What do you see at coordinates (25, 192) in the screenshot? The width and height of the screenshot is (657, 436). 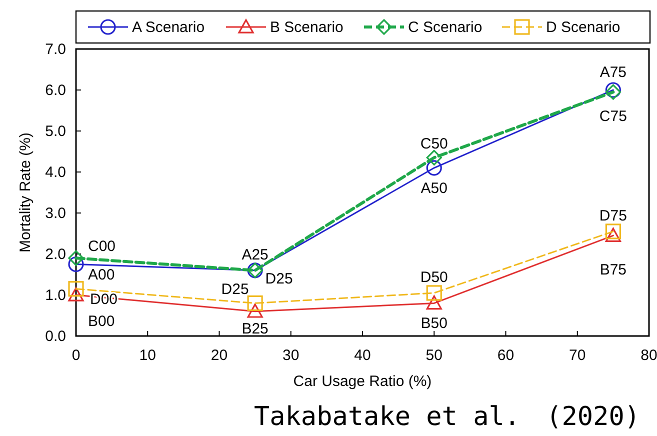 I see `y-axis-title: Mortality Rate (%)` at bounding box center [25, 192].